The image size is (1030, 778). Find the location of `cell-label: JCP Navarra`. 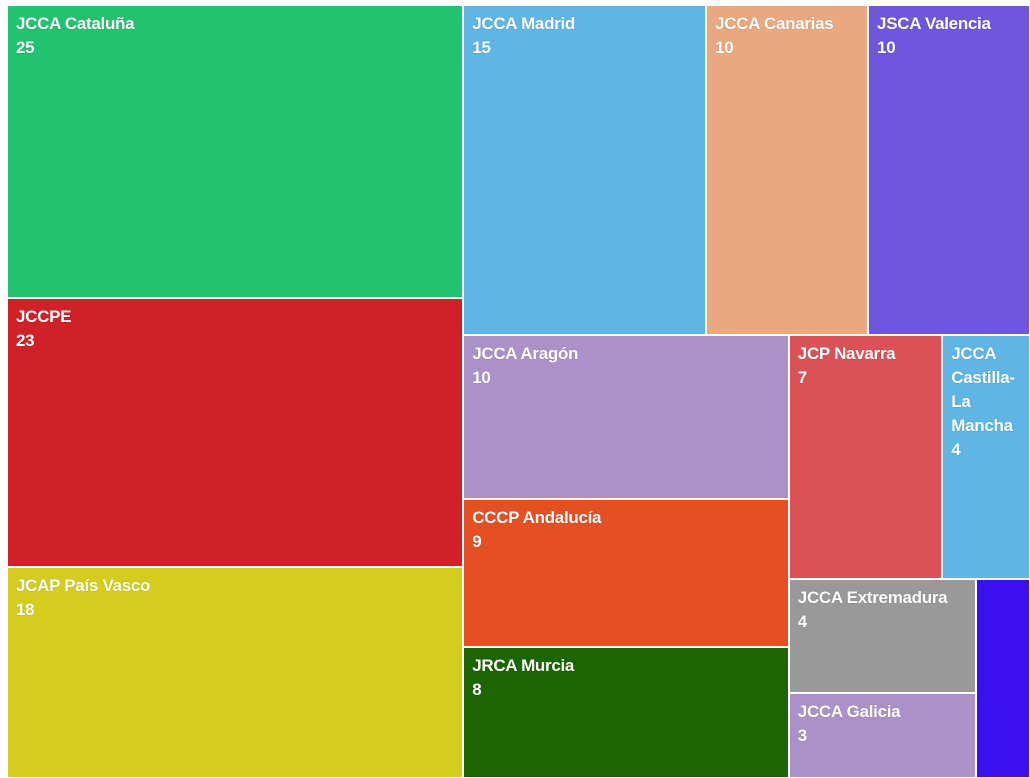

cell-label: JCP Navarra is located at coordinates (846, 353).